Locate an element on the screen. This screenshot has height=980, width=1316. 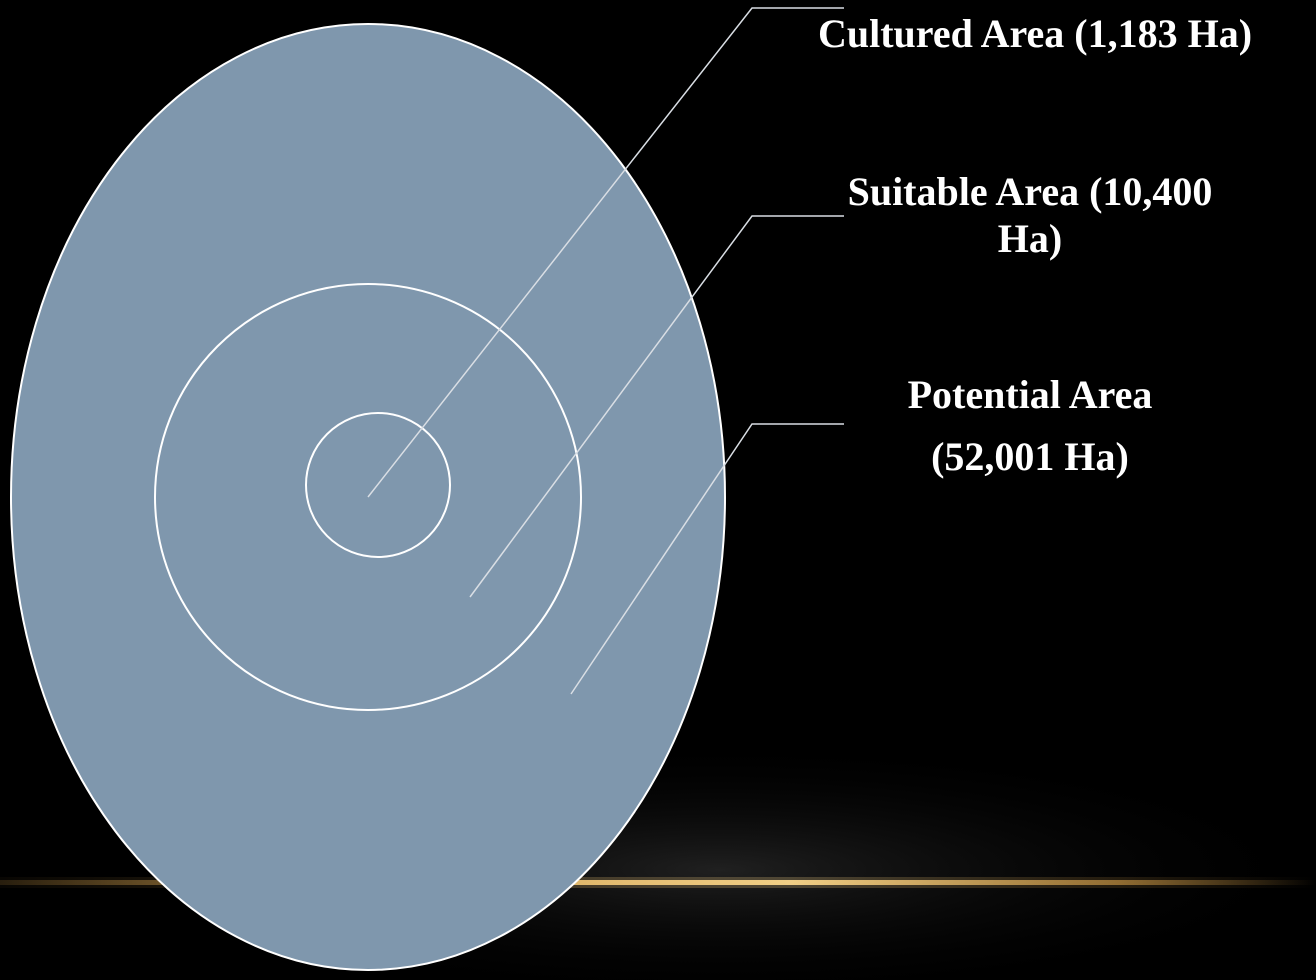
cultured-area-circle is located at coordinates (378, 485).